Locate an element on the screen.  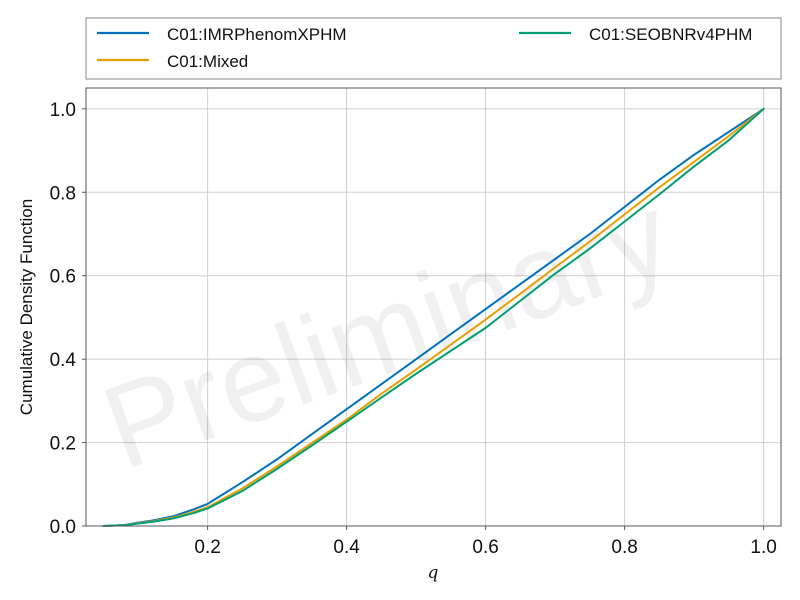
y-tick-label: 0.6 is located at coordinates (63, 277).